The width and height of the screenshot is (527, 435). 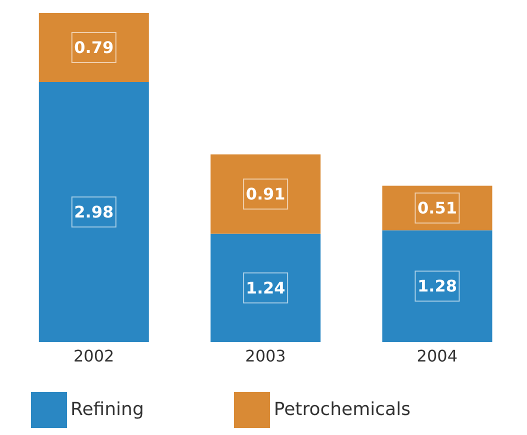 What do you see at coordinates (265, 356) in the screenshot?
I see `x-tick-label: 2003` at bounding box center [265, 356].